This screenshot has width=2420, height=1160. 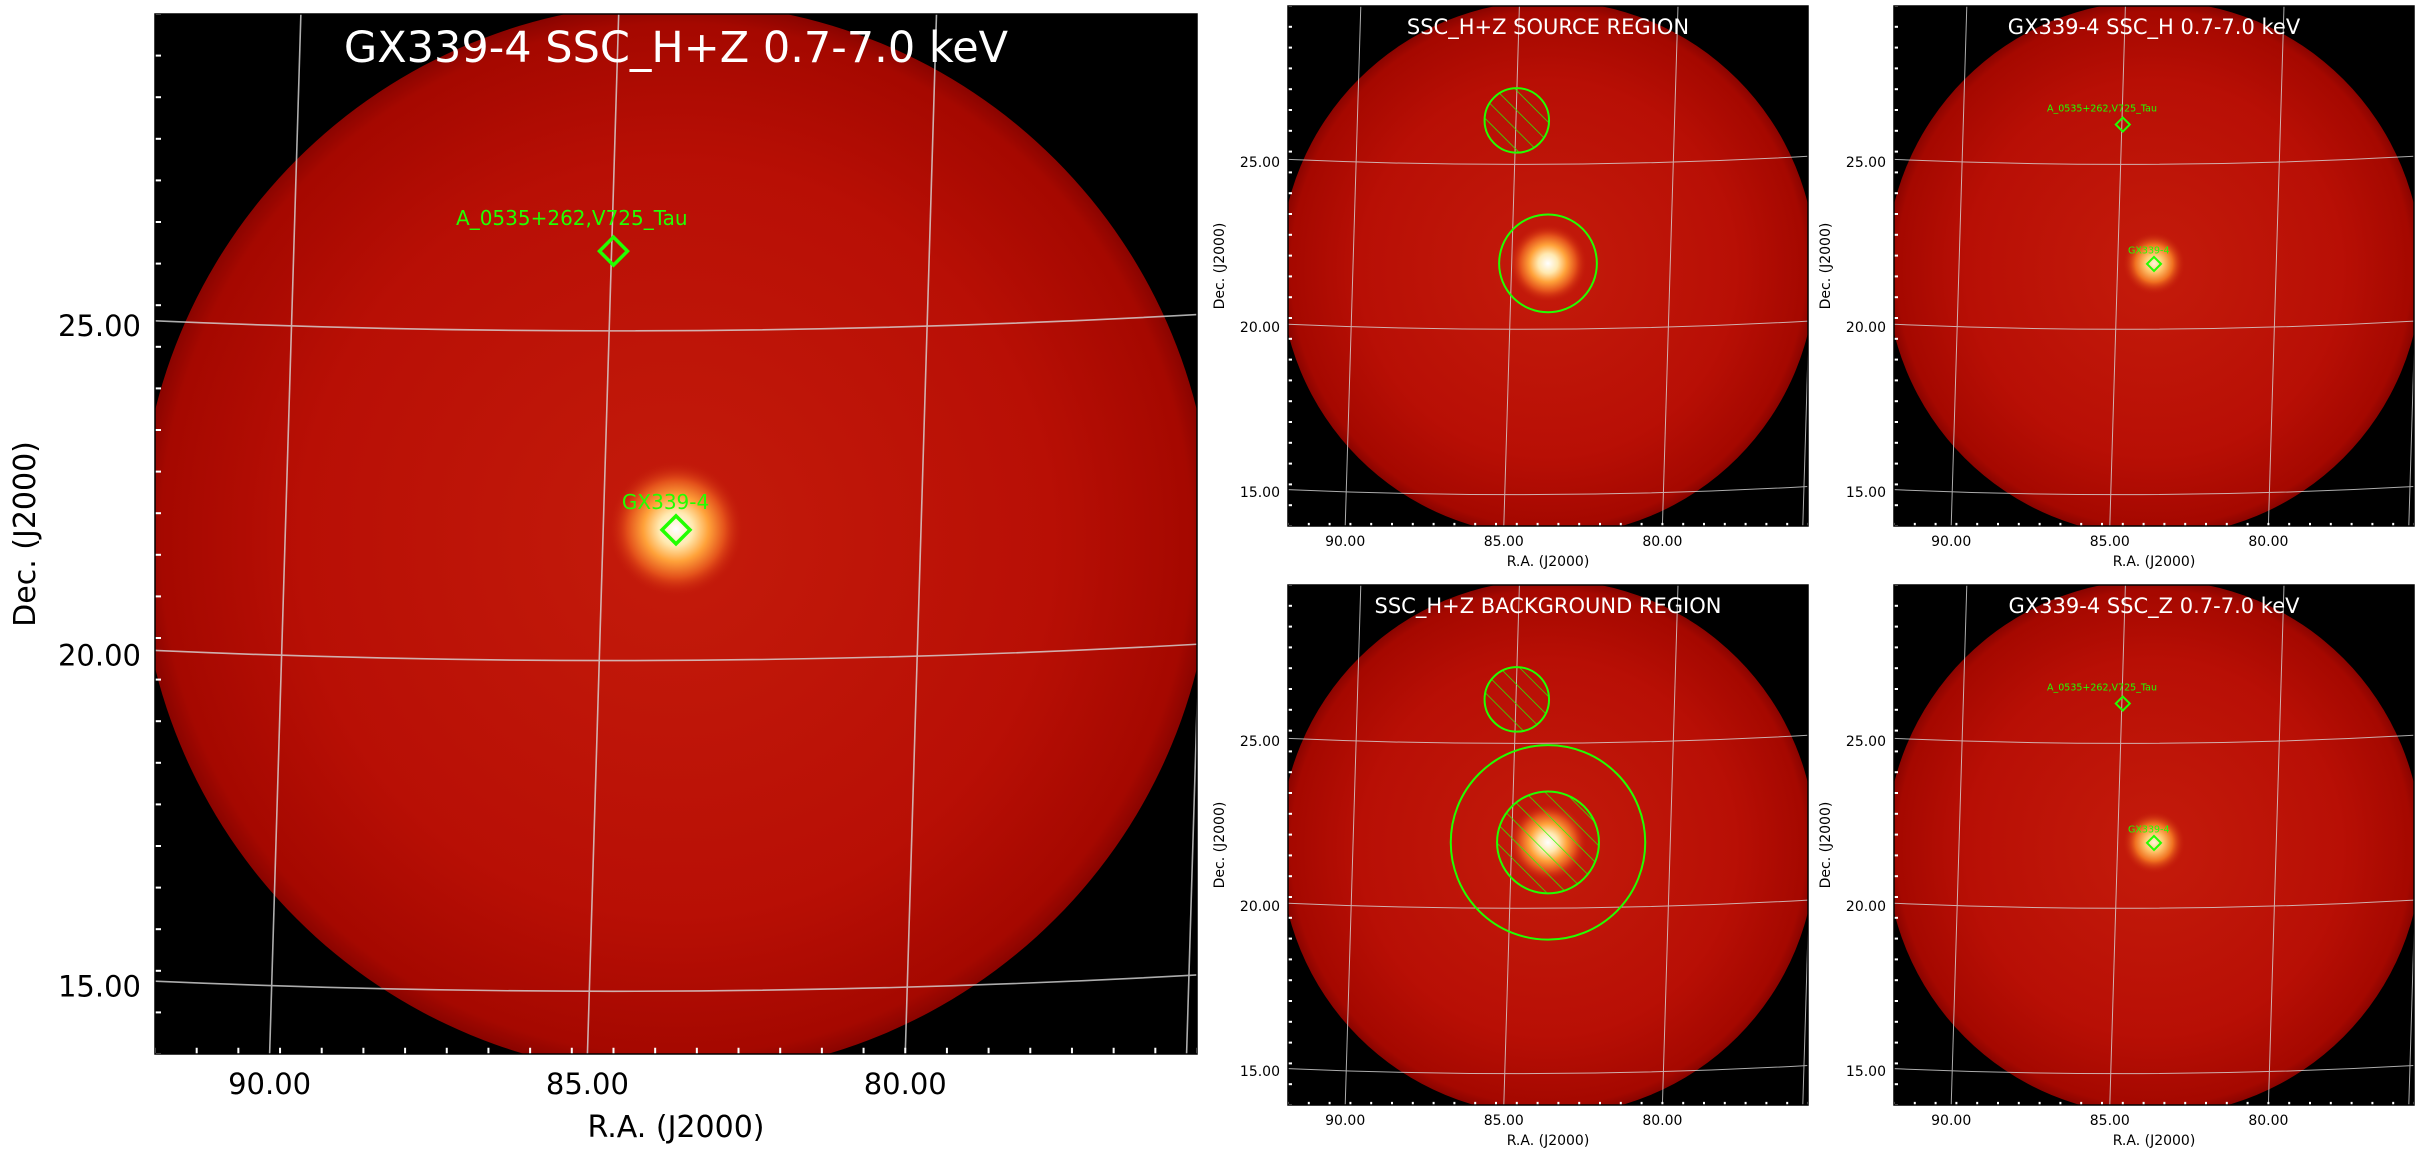 I want to click on image-area: A_0535+262,V725_Tau GX339-4, so click(x=2154, y=845).